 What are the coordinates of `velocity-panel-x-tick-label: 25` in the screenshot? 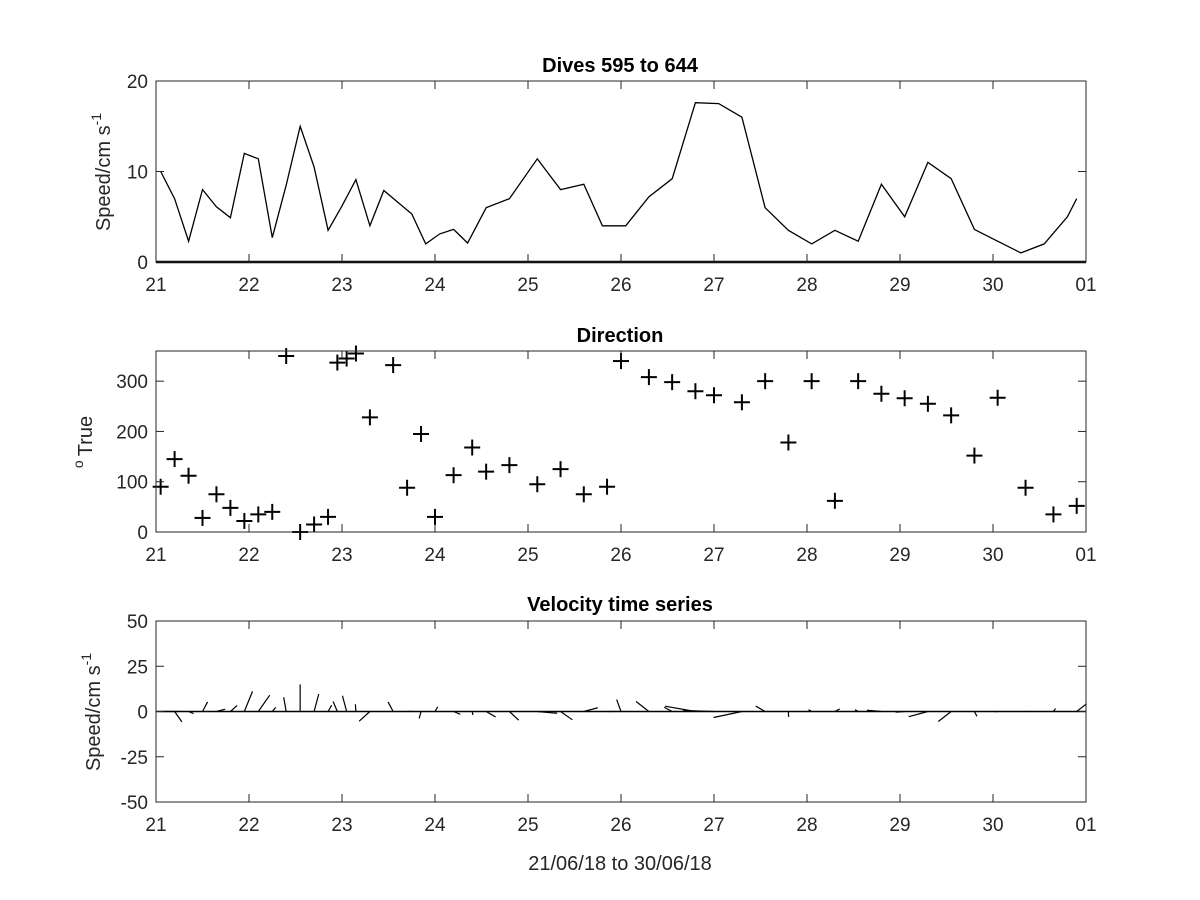 It's located at (527, 825).